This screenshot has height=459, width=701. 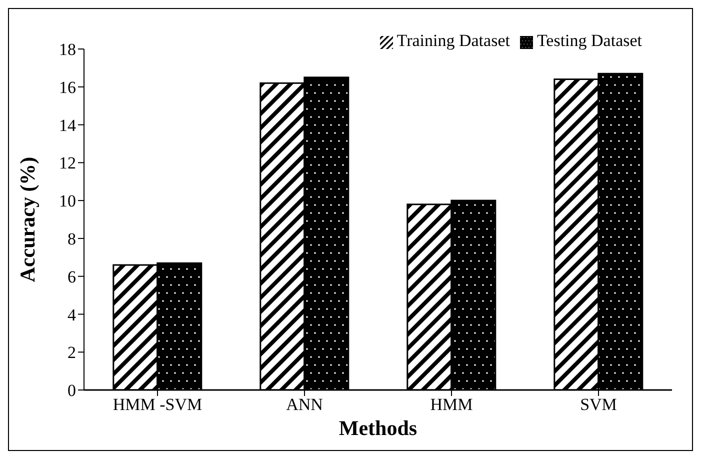 What do you see at coordinates (72, 276) in the screenshot?
I see `y-tick-label: 6` at bounding box center [72, 276].